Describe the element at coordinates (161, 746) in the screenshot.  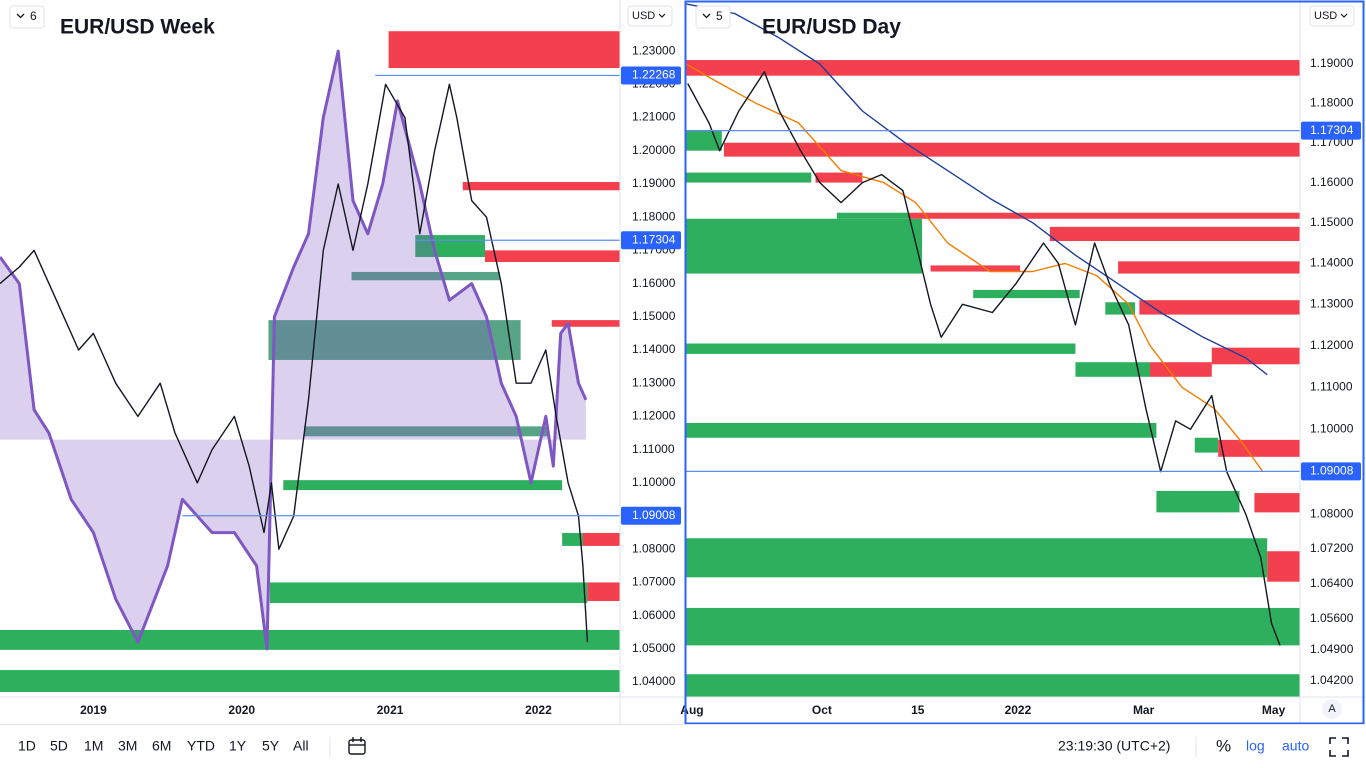
I see `range-button: 6M` at that location.